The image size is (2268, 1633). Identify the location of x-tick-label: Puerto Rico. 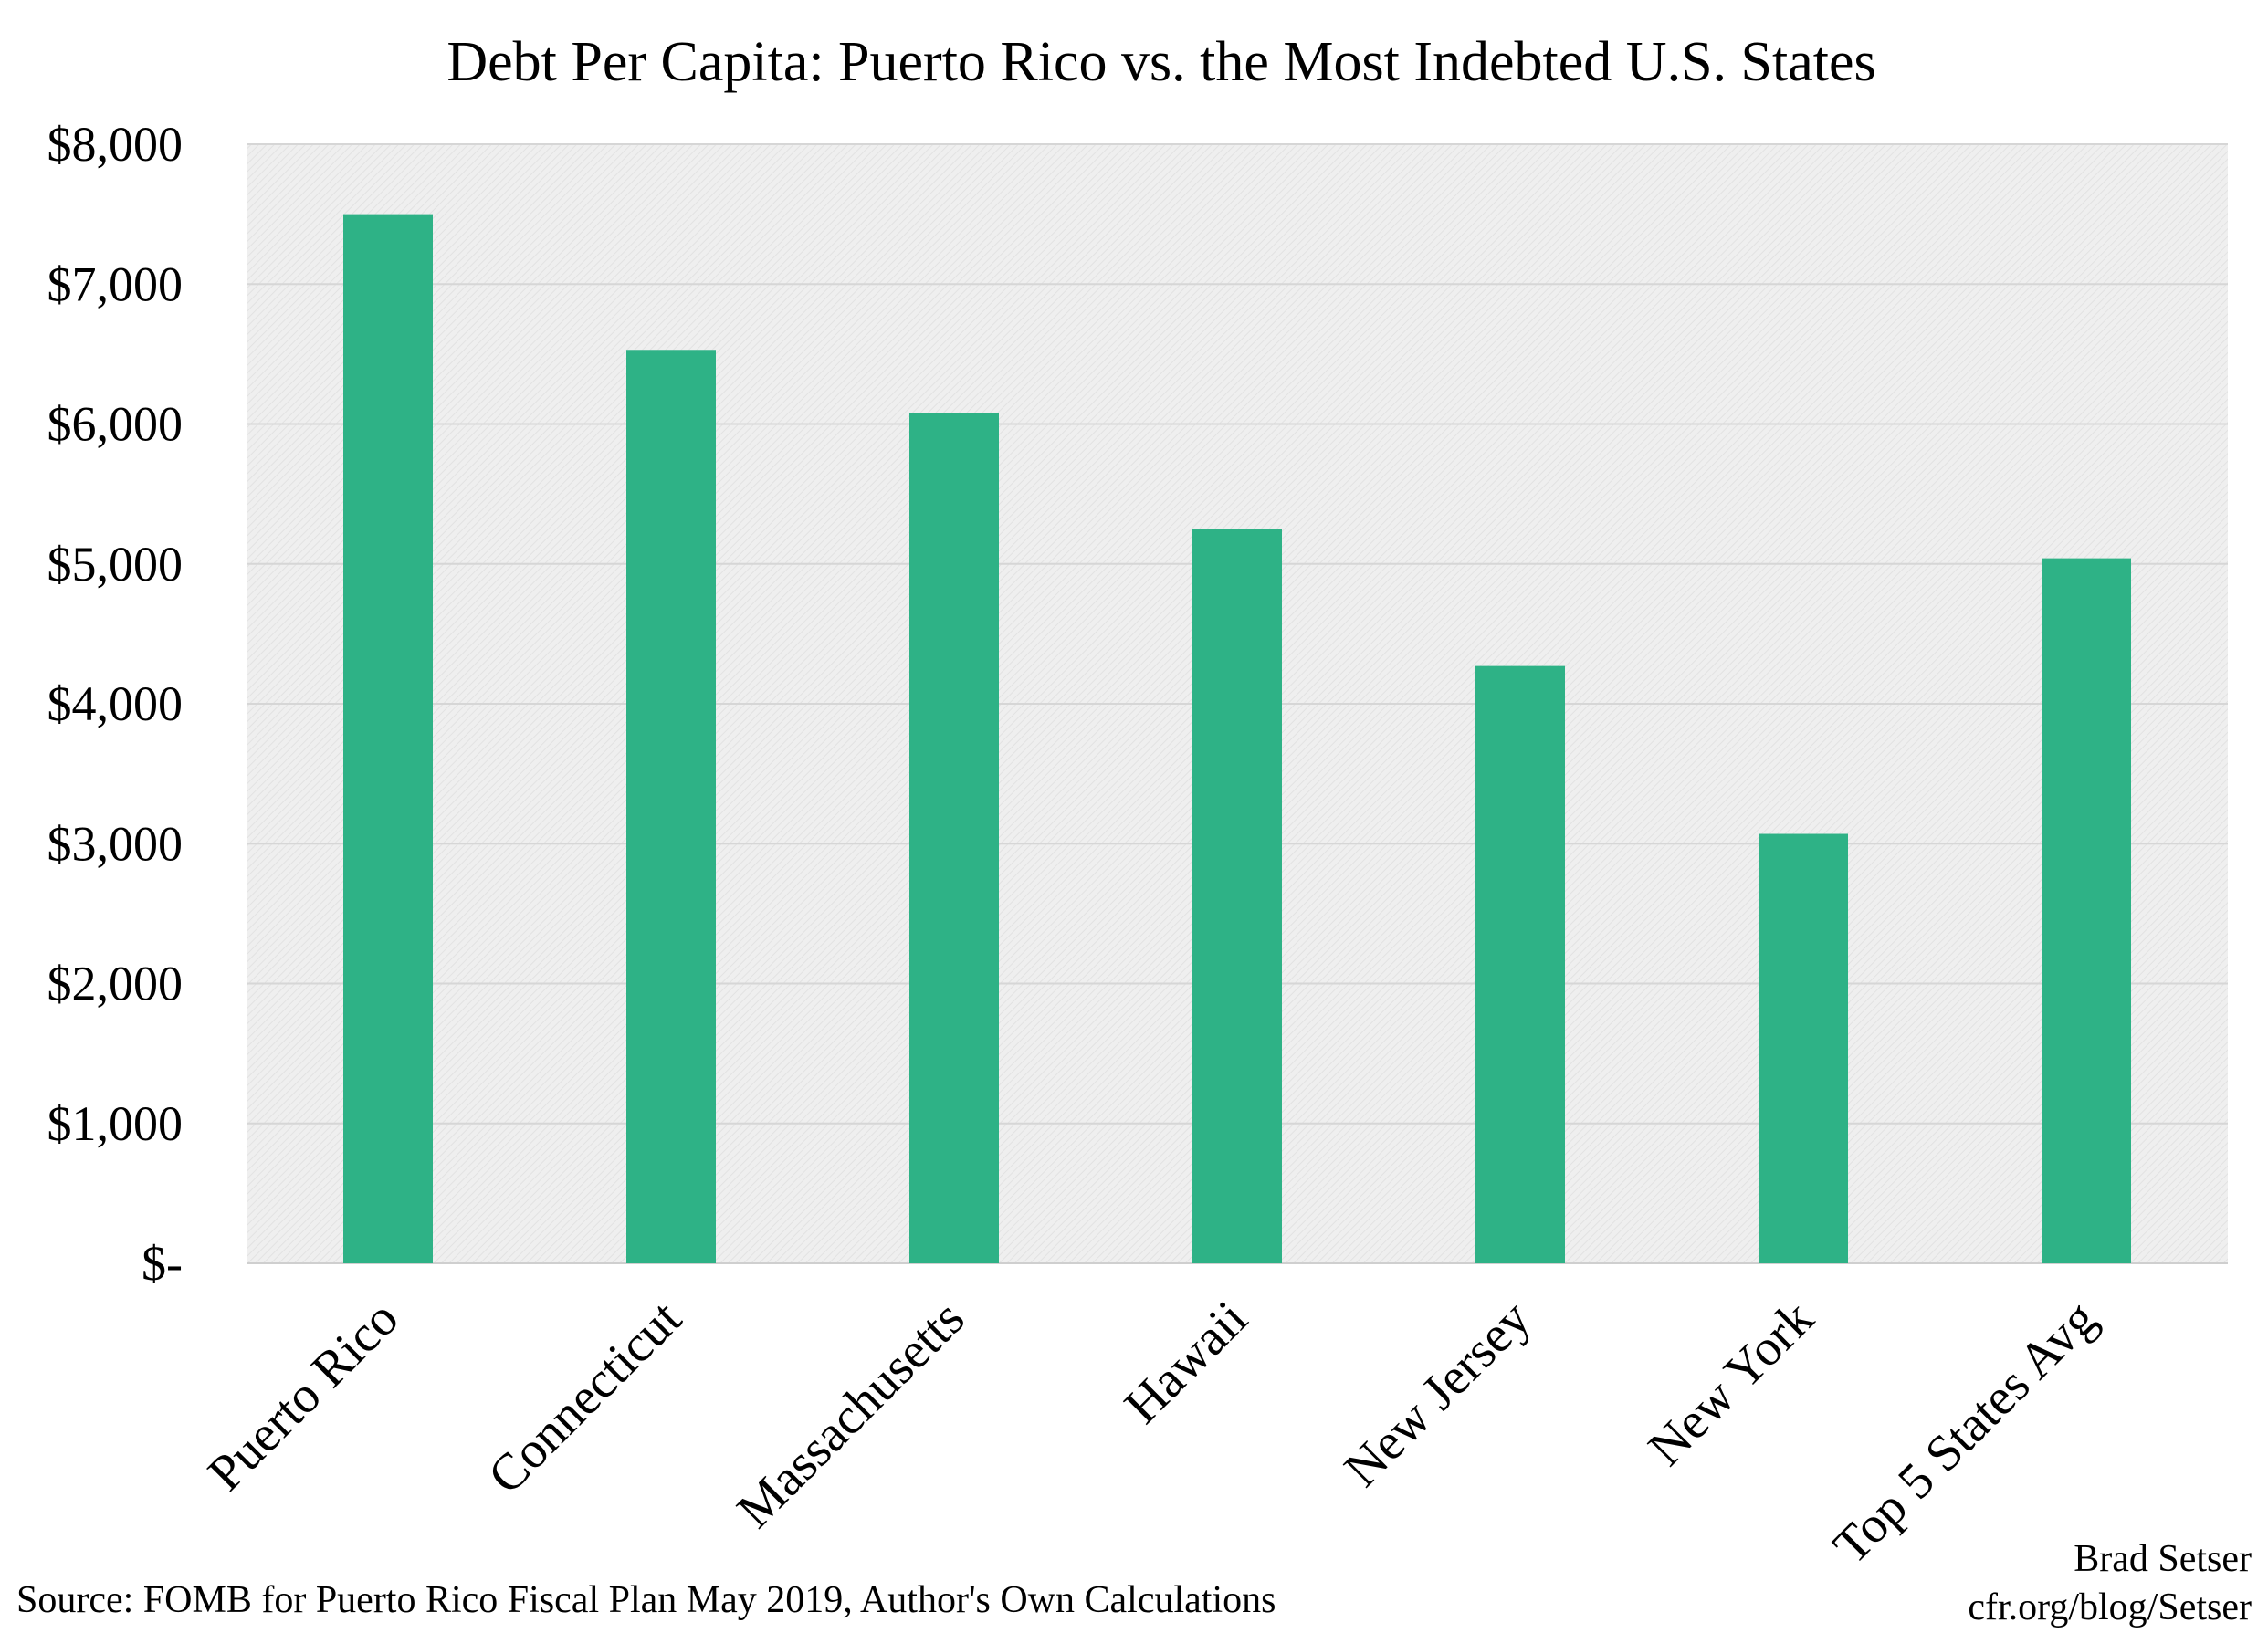
(303, 1396).